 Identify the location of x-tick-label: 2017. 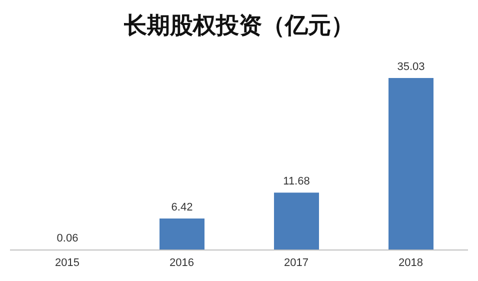
(296, 262).